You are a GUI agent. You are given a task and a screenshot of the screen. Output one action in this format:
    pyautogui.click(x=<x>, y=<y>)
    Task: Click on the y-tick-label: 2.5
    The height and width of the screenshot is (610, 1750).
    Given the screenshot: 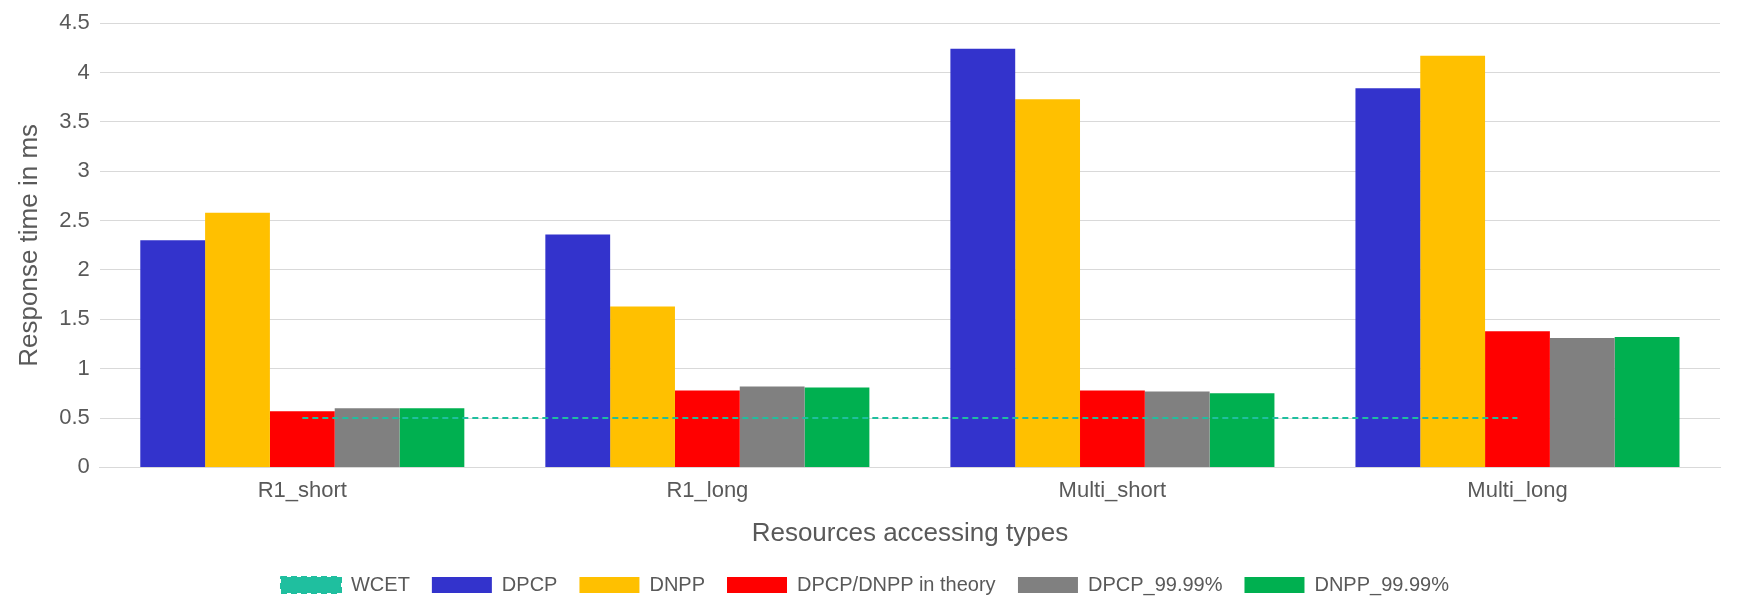 What is the action you would take?
    pyautogui.click(x=74, y=219)
    